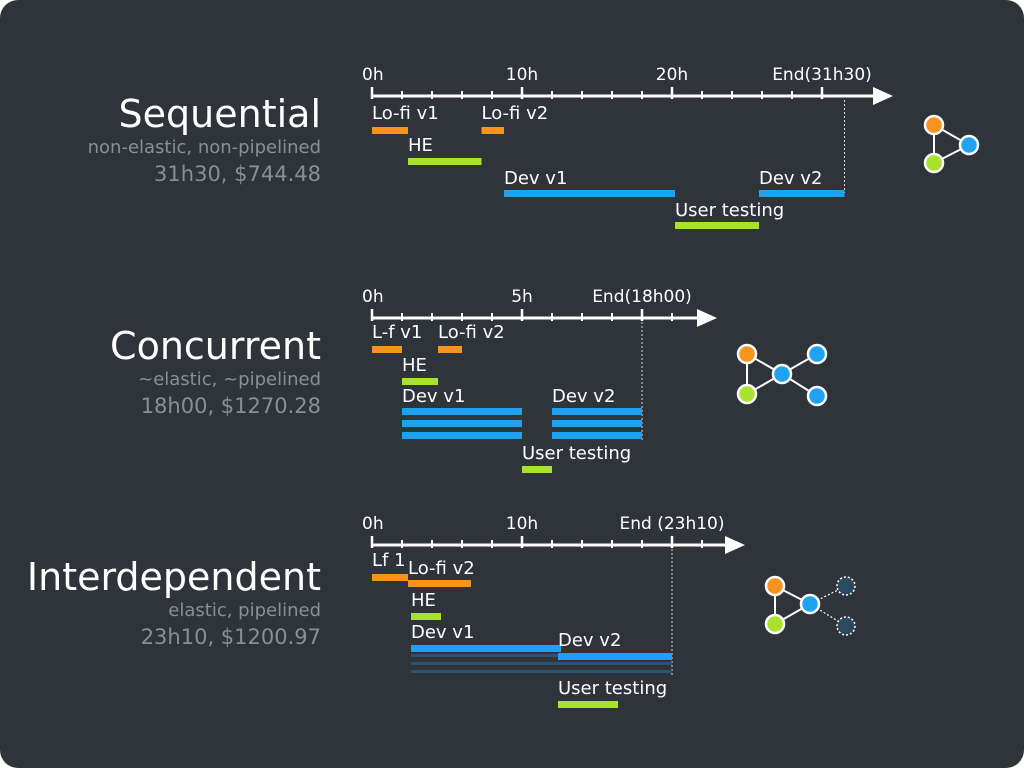 This screenshot has height=768, width=1024. I want to click on tick-label: End(31h30), so click(822, 75).